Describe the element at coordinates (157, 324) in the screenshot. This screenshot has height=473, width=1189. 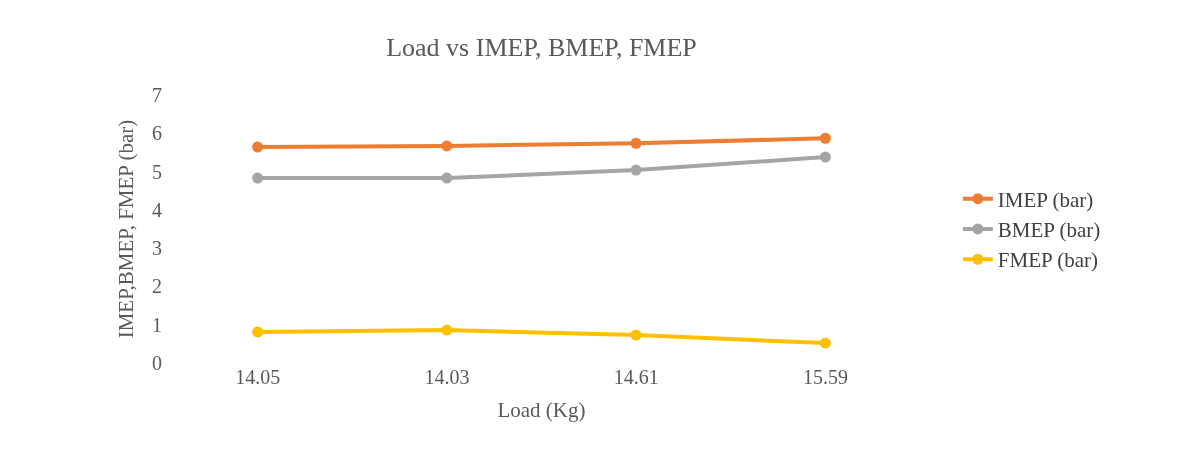
I see `y-tick-label: 1` at that location.